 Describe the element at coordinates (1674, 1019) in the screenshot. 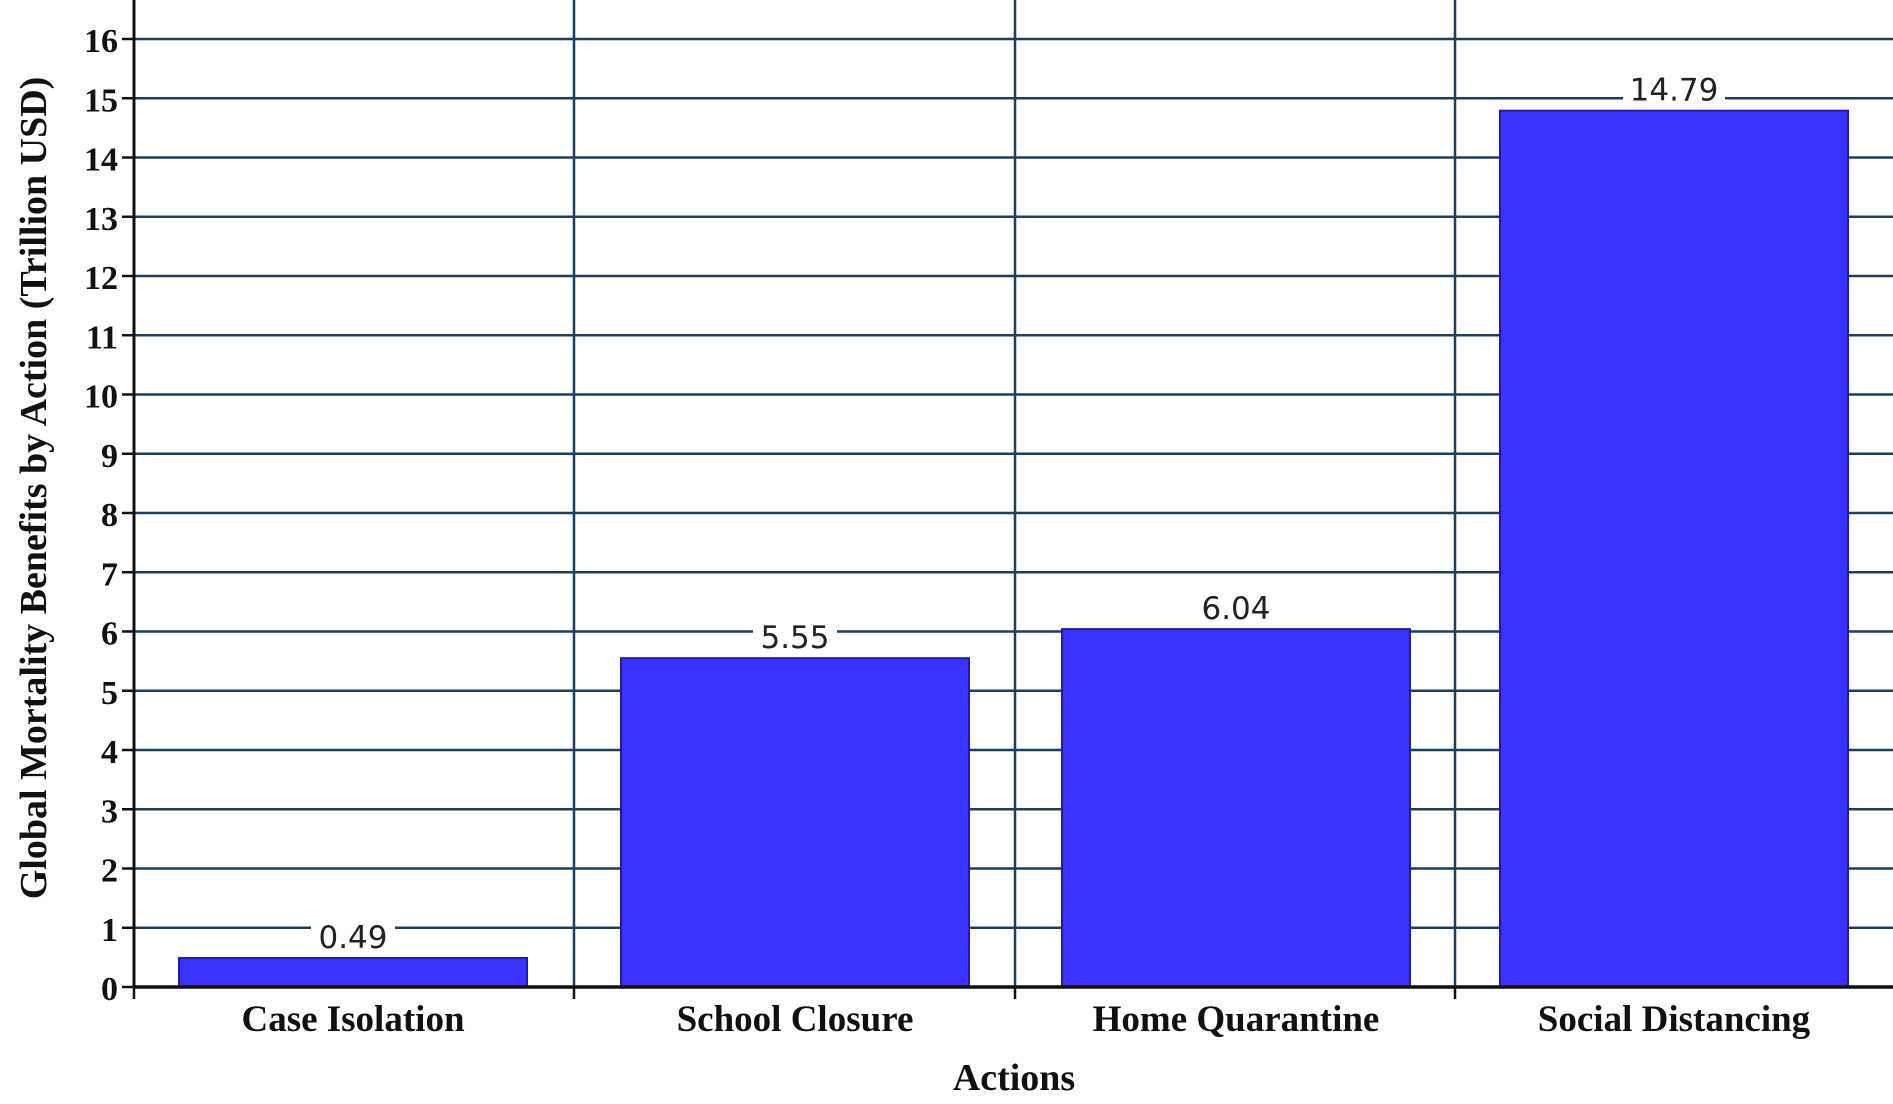

I see `x-tick-label: Social Distancing` at that location.